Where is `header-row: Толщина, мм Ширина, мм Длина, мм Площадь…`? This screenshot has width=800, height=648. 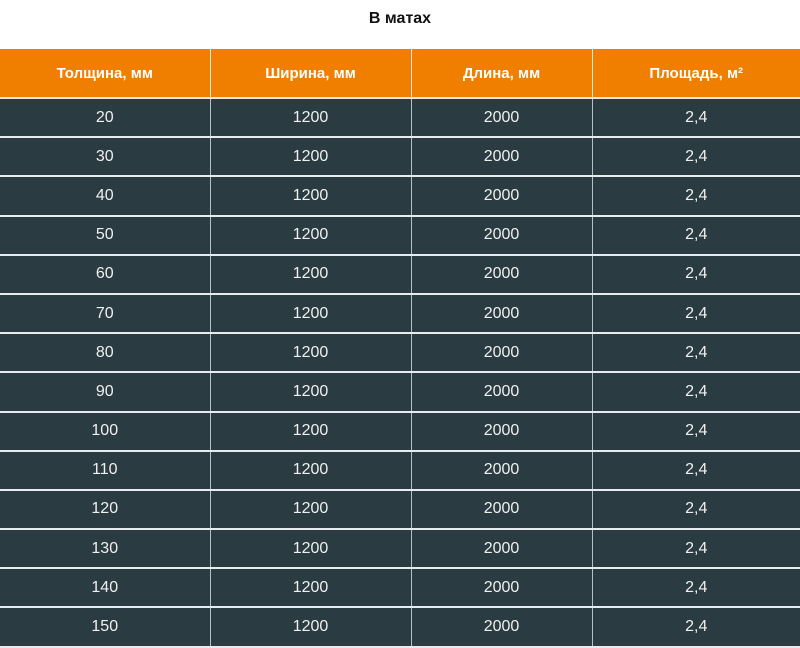
header-row: Толщина, мм Ширина, мм Длина, мм Площадь… is located at coordinates (400, 74).